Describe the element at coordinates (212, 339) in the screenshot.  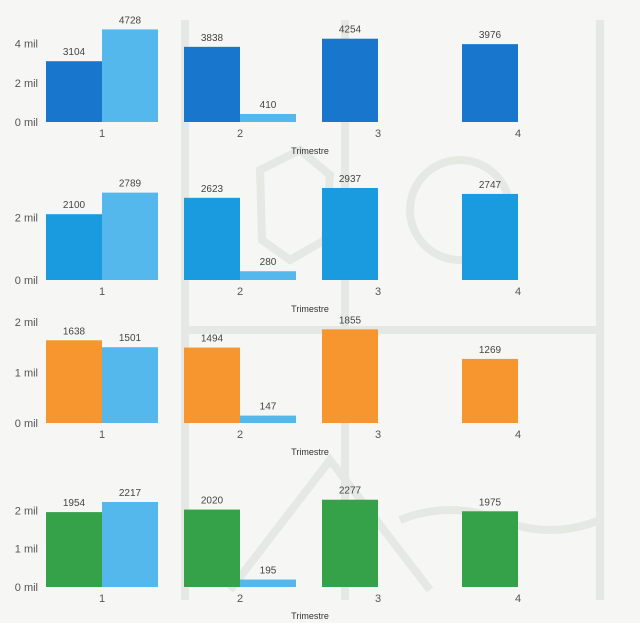
I see `data-label-q2-s1: 1494` at that location.